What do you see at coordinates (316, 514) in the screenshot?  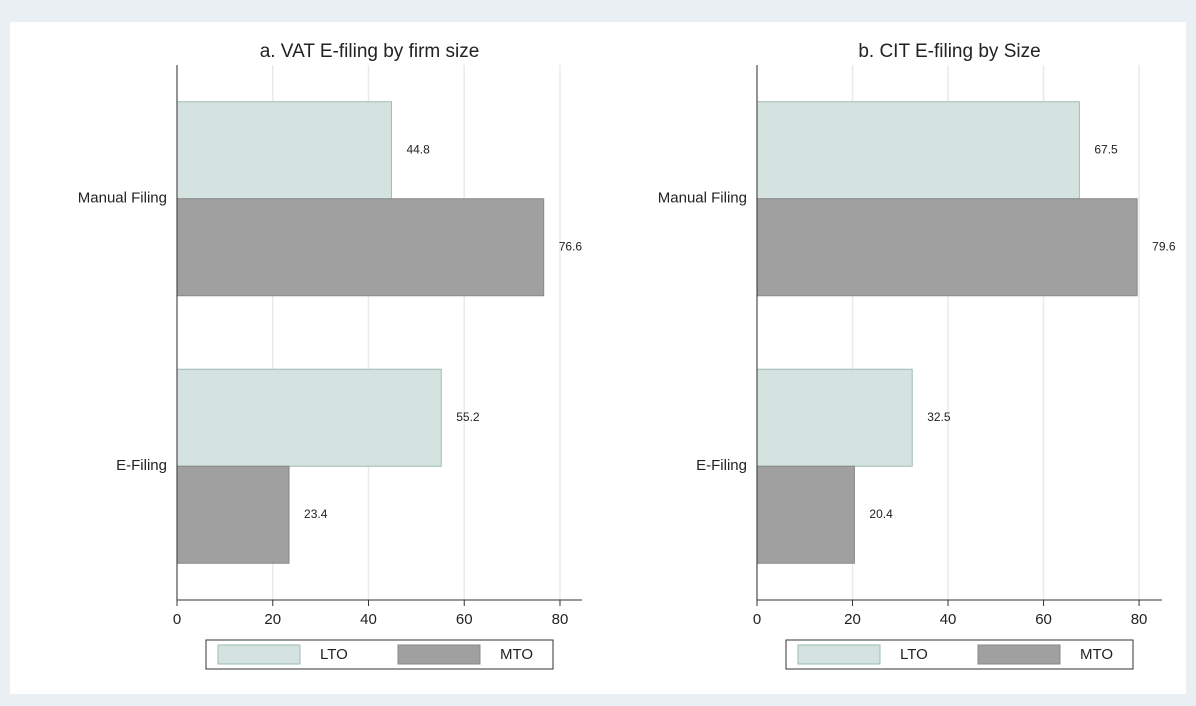 I see `data-label: 23.4` at bounding box center [316, 514].